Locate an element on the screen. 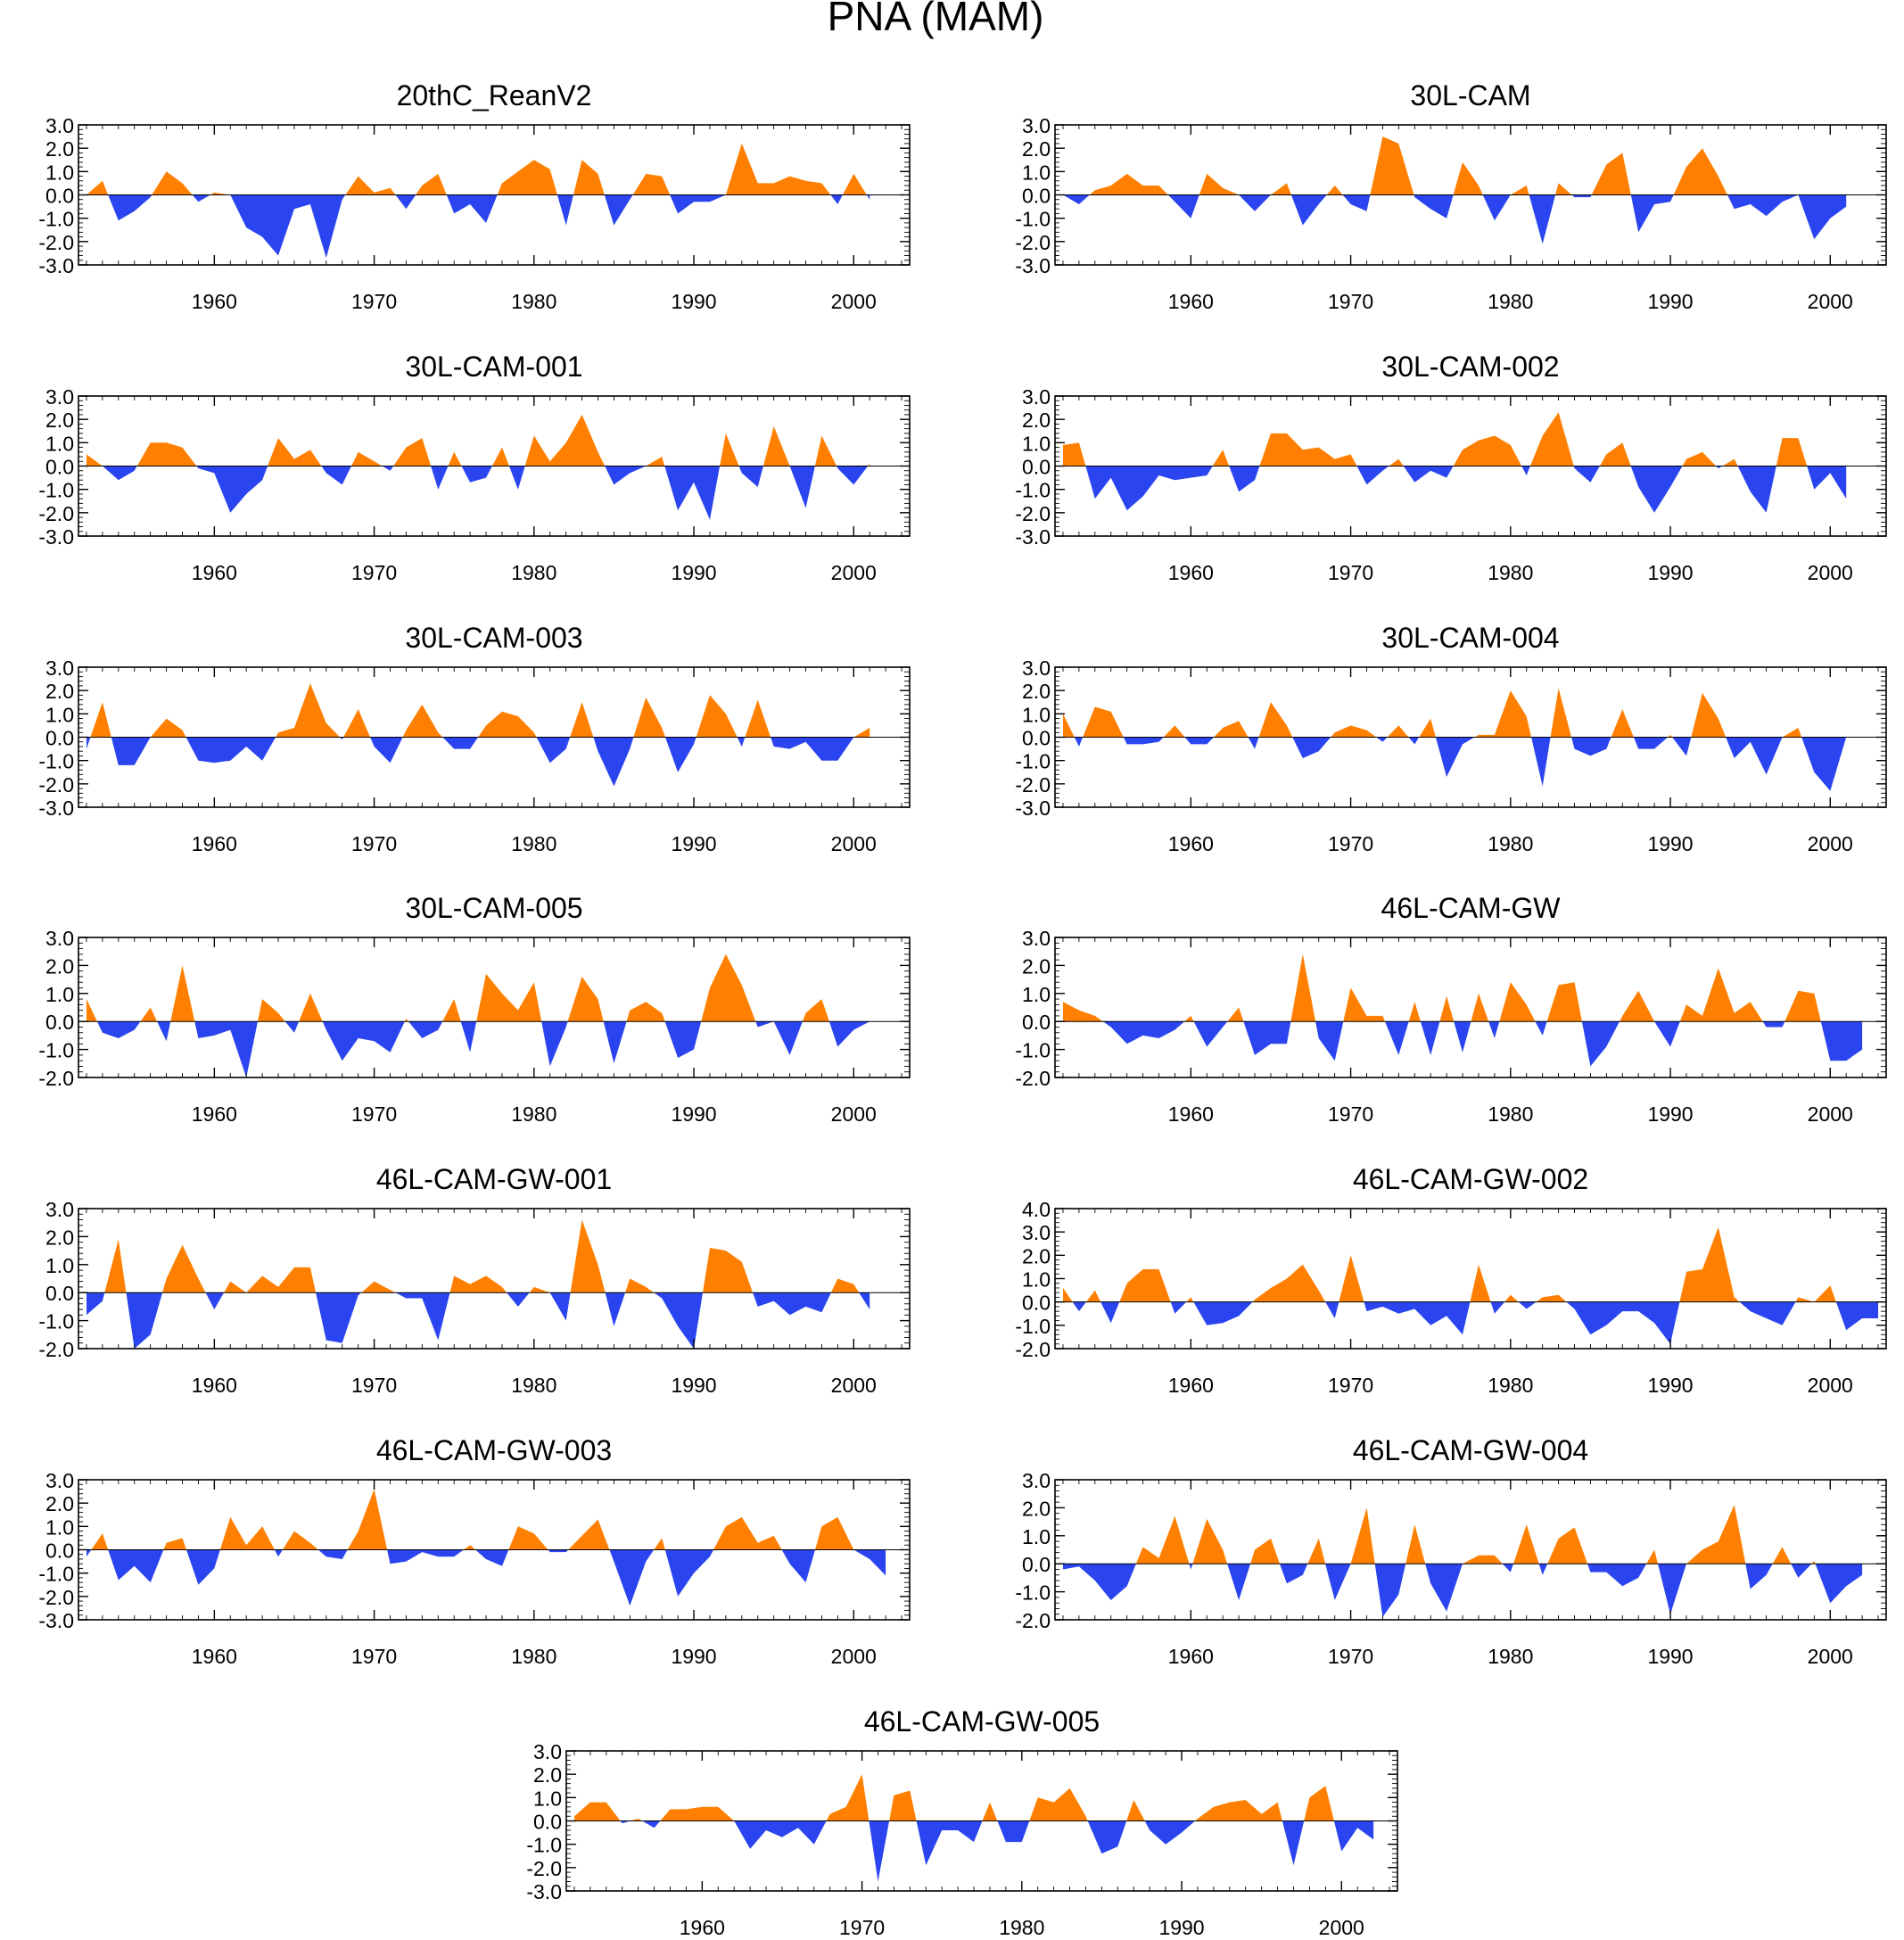 The image size is (1904, 1940). panel-title: 46L-CAM-GW-001 is located at coordinates (494, 1179).